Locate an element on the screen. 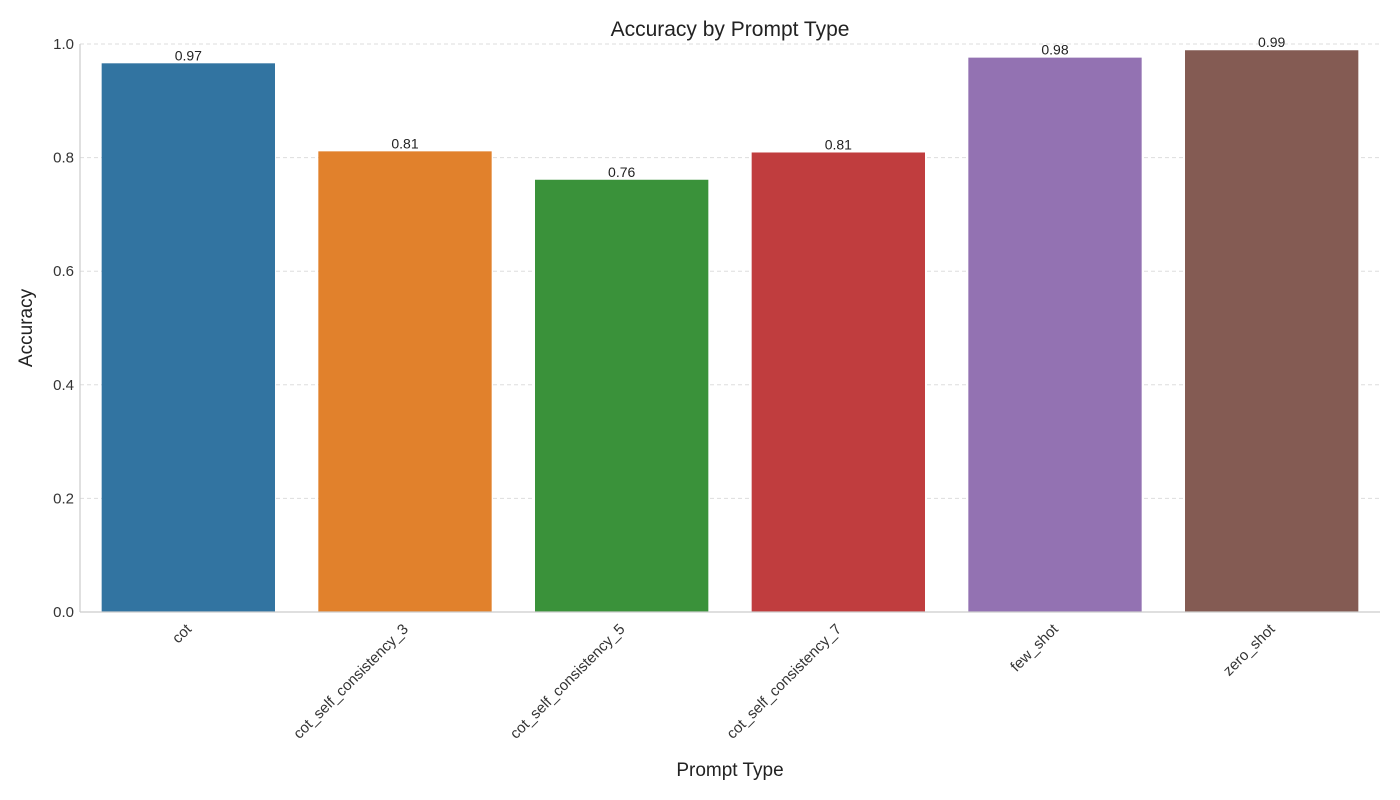  bar-zero-shot is located at coordinates (1272, 331).